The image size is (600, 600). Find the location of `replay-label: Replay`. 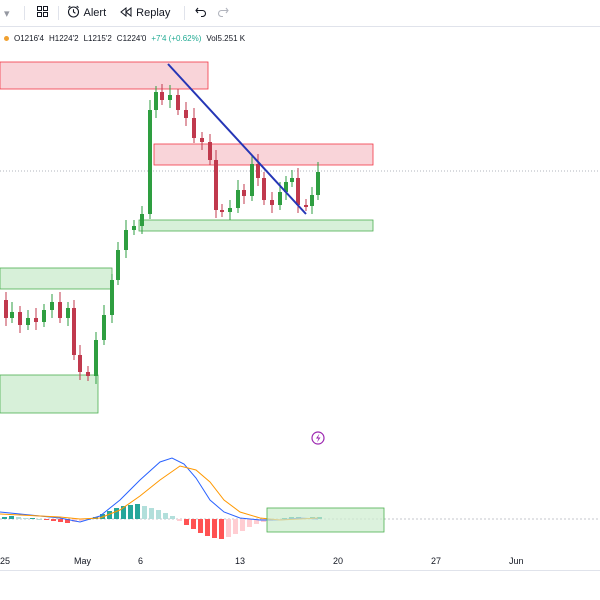

replay-label: Replay is located at coordinates (153, 13).